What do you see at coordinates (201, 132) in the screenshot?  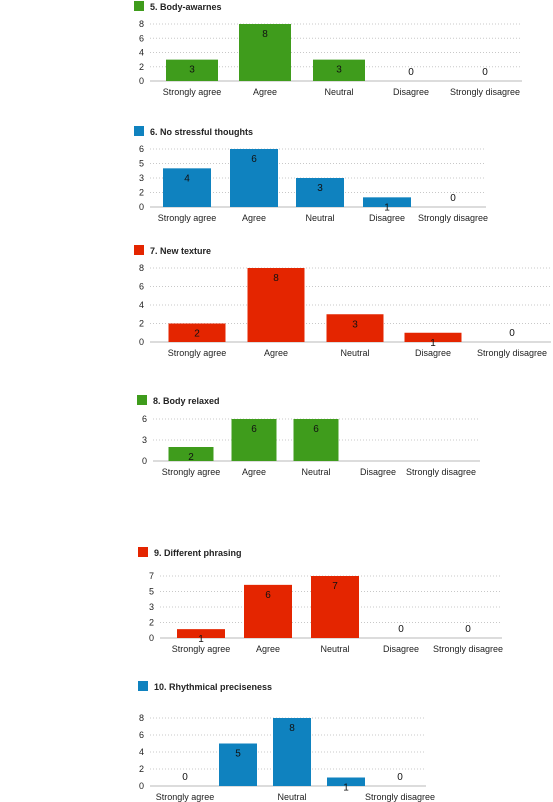 I see `chart-title: 6. No stressful thoughts` at bounding box center [201, 132].